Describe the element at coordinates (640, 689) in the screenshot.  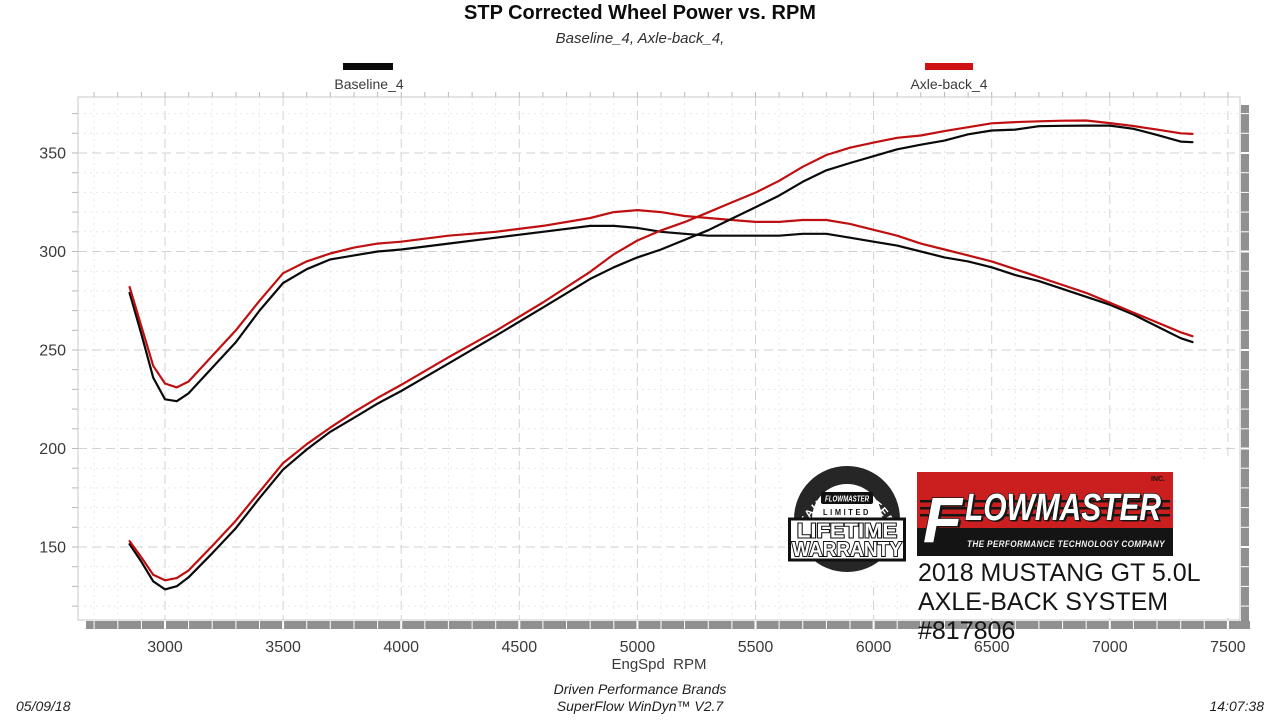
I see `footer-brand-line: Driven Performance Brands` at that location.